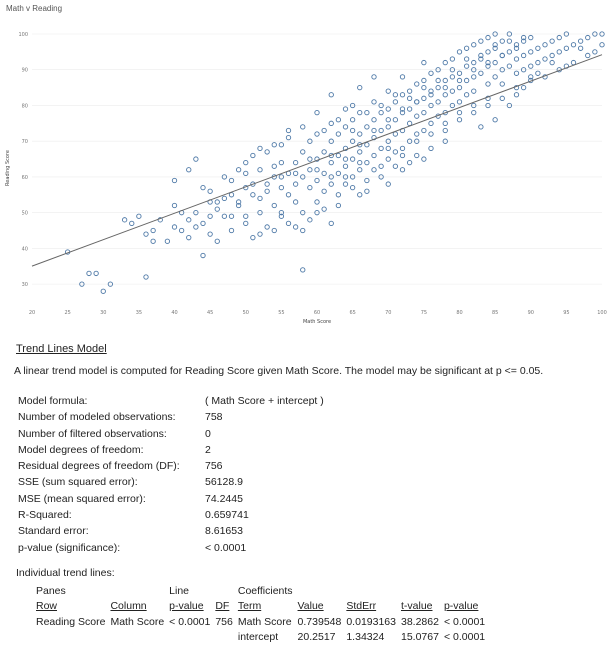 The image size is (610, 651). What do you see at coordinates (224, 531) in the screenshot?
I see `stat-value: 8.61653` at bounding box center [224, 531].